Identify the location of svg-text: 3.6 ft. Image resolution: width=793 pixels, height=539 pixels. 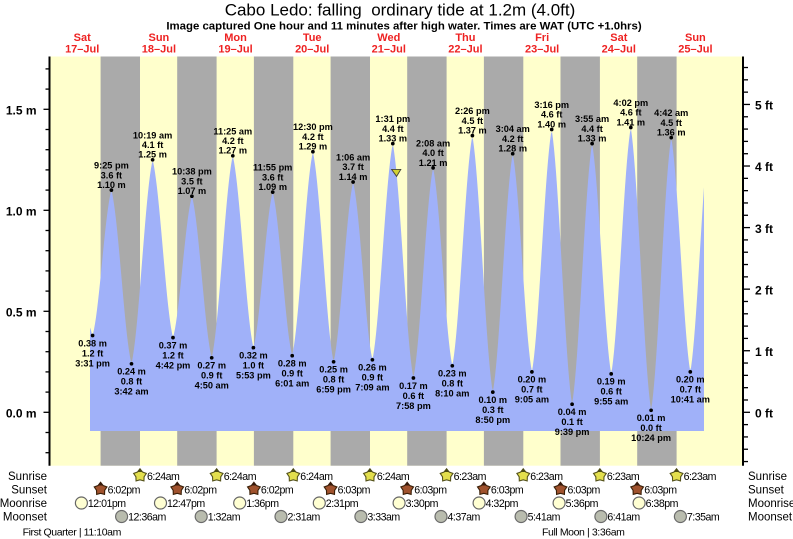
(111, 175).